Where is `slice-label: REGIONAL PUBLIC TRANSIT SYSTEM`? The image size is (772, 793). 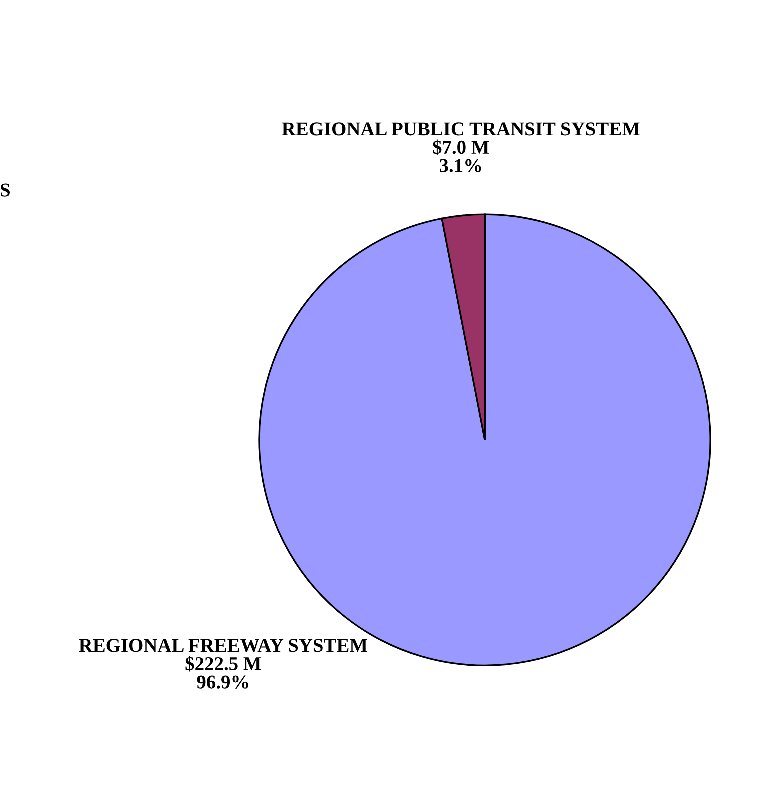
slice-label: REGIONAL PUBLIC TRANSIT SYSTEM is located at coordinates (461, 129).